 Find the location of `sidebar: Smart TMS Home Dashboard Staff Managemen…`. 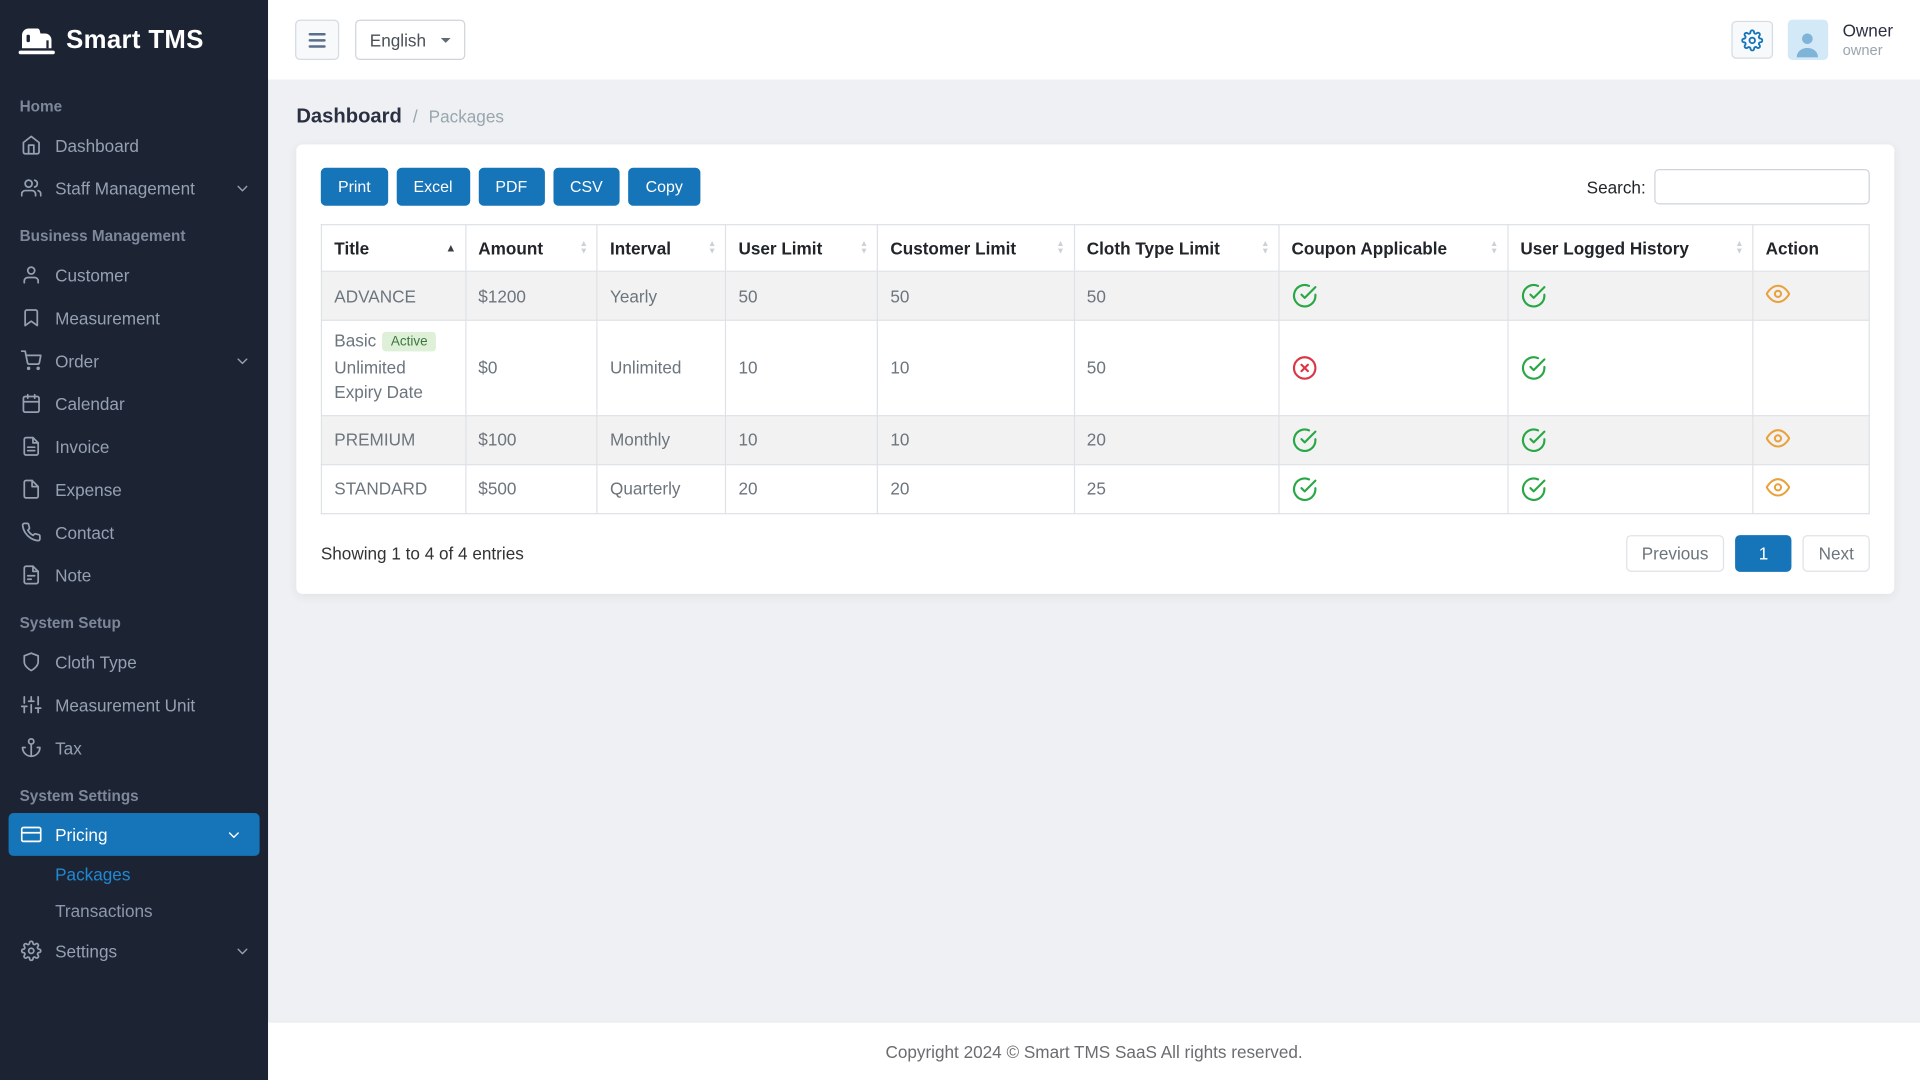

sidebar: Smart TMS Home Dashboard Staff Managemen… is located at coordinates (134, 540).